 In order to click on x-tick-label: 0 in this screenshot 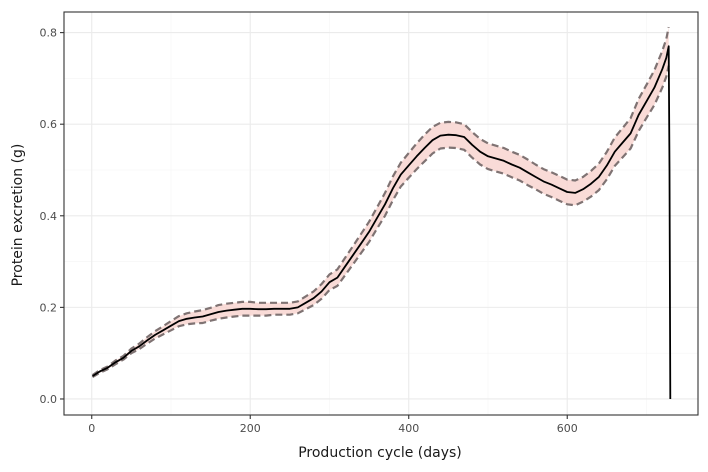, I will do `click(91, 428)`.